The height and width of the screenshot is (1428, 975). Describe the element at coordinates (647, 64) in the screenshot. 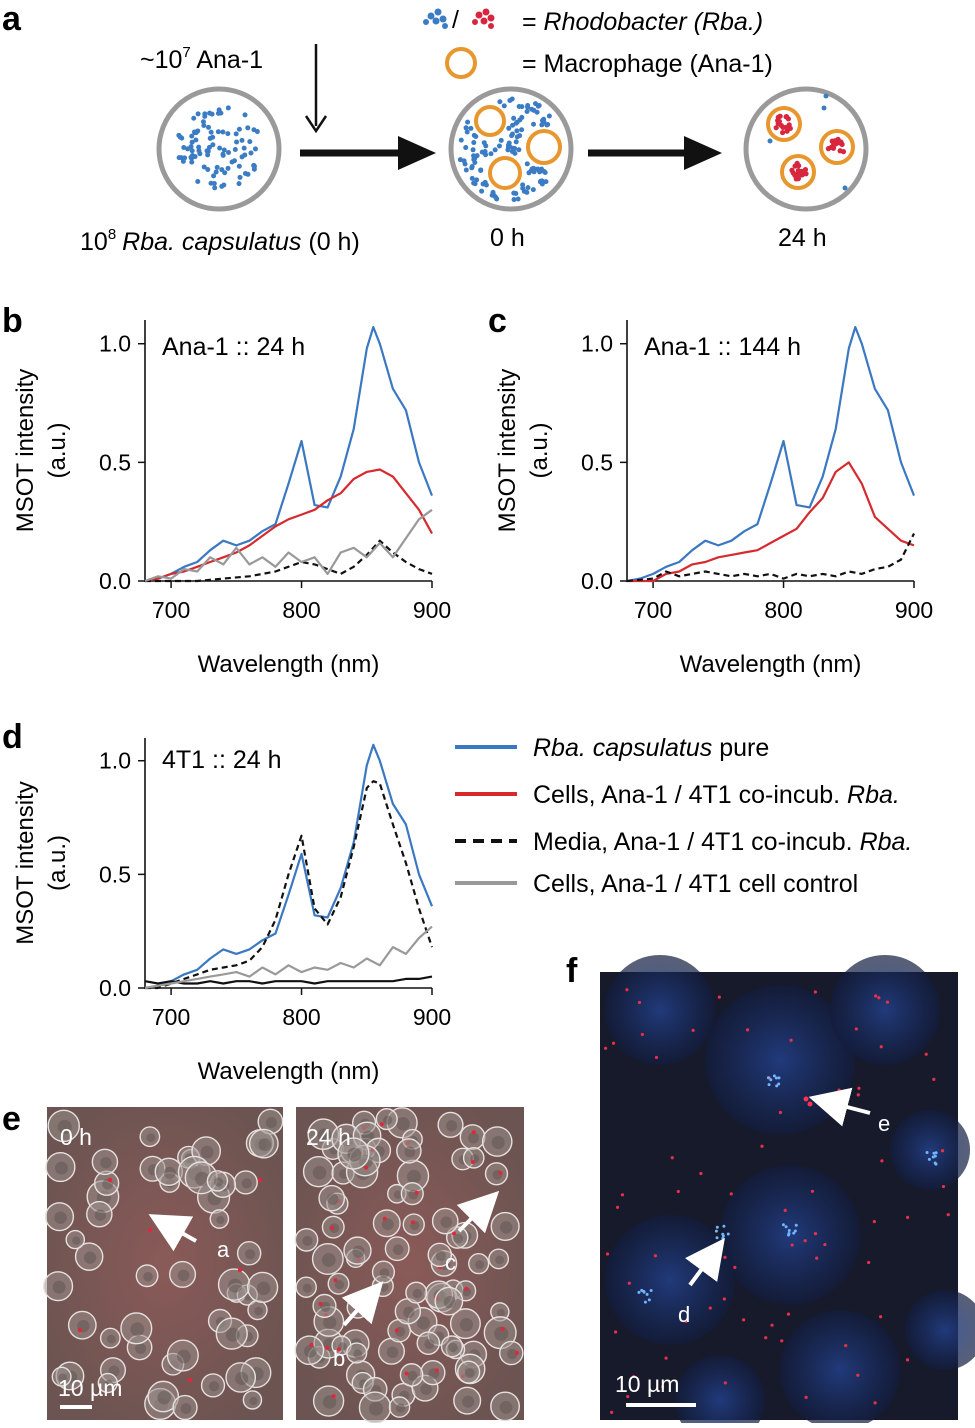

I see `legend-macrophage-label: = Macrophage (Ana-1)` at that location.